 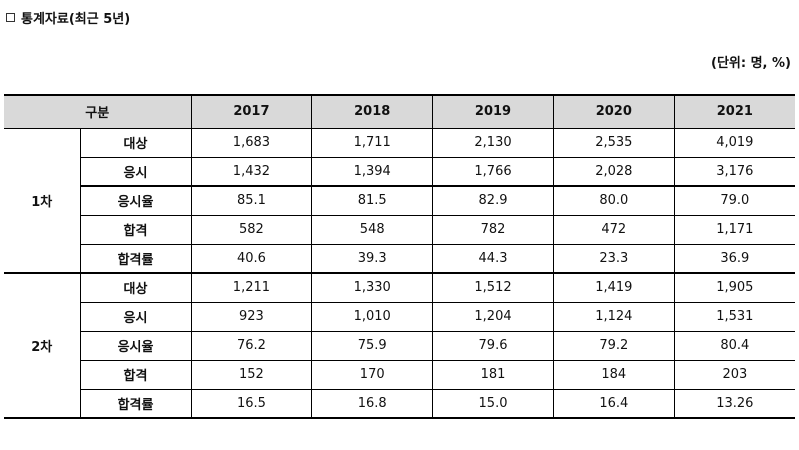 I want to click on header-year: 2017, so click(x=251, y=111).